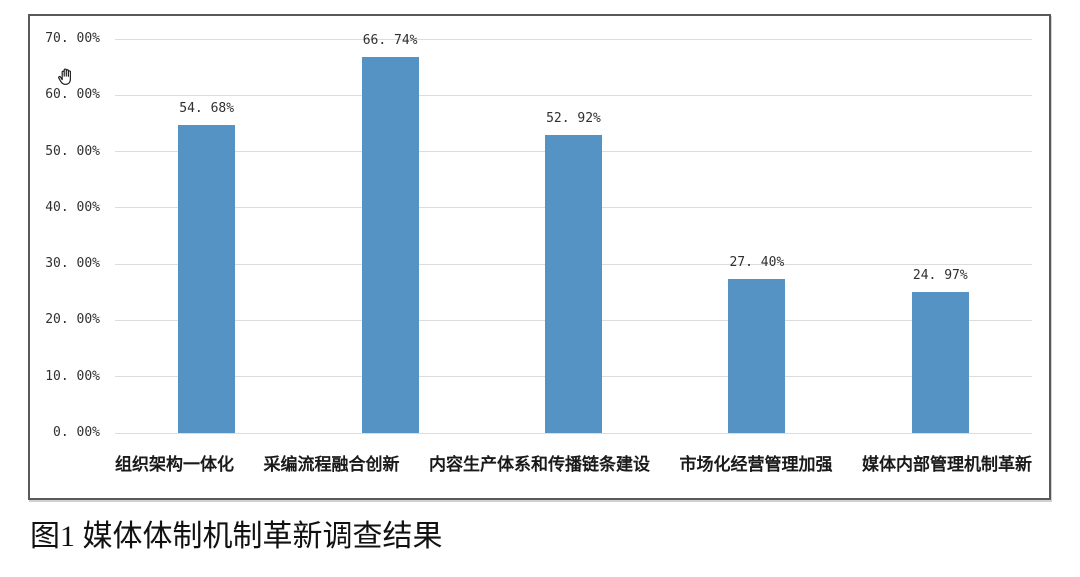  Describe the element at coordinates (331, 464) in the screenshot. I see `category-label: 采编流程融合创新` at that location.